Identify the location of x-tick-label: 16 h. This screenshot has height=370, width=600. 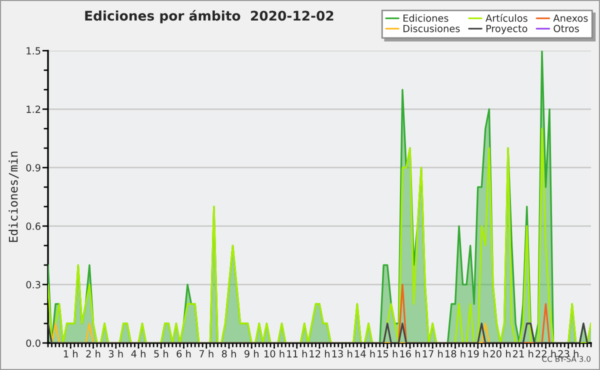
(410, 354).